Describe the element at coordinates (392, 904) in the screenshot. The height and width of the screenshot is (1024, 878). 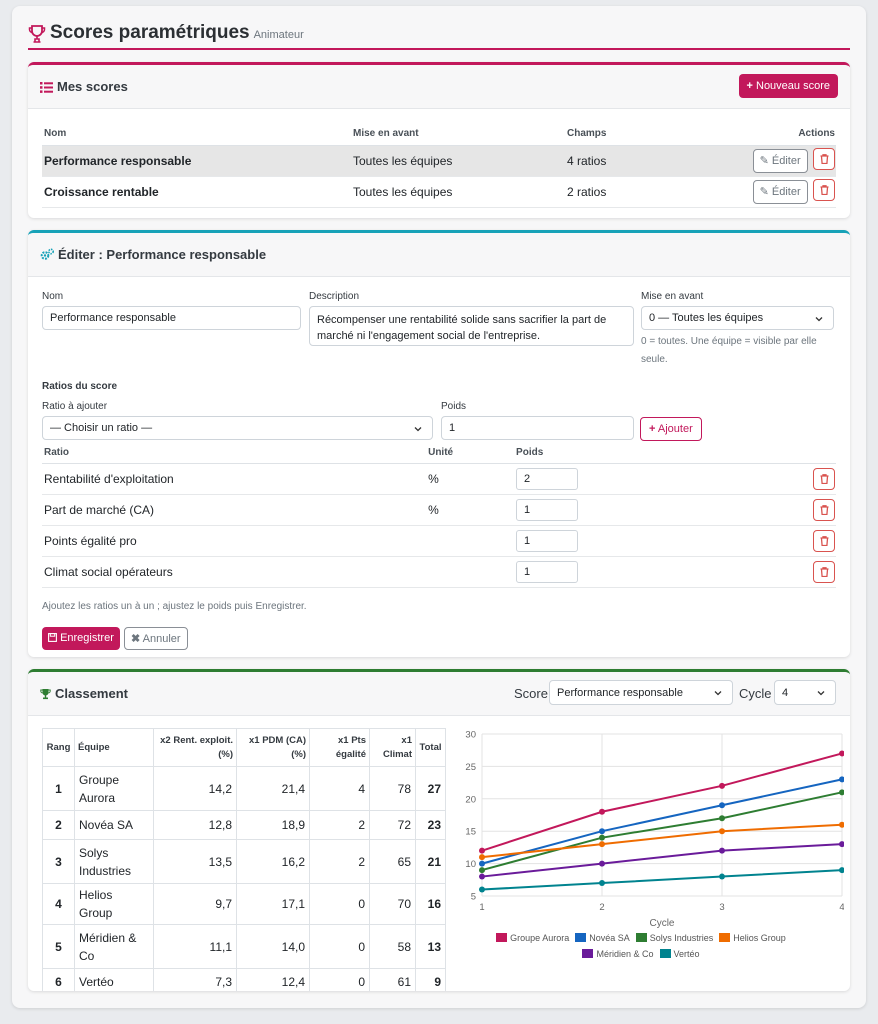
I see `climat-cell: 70` at that location.